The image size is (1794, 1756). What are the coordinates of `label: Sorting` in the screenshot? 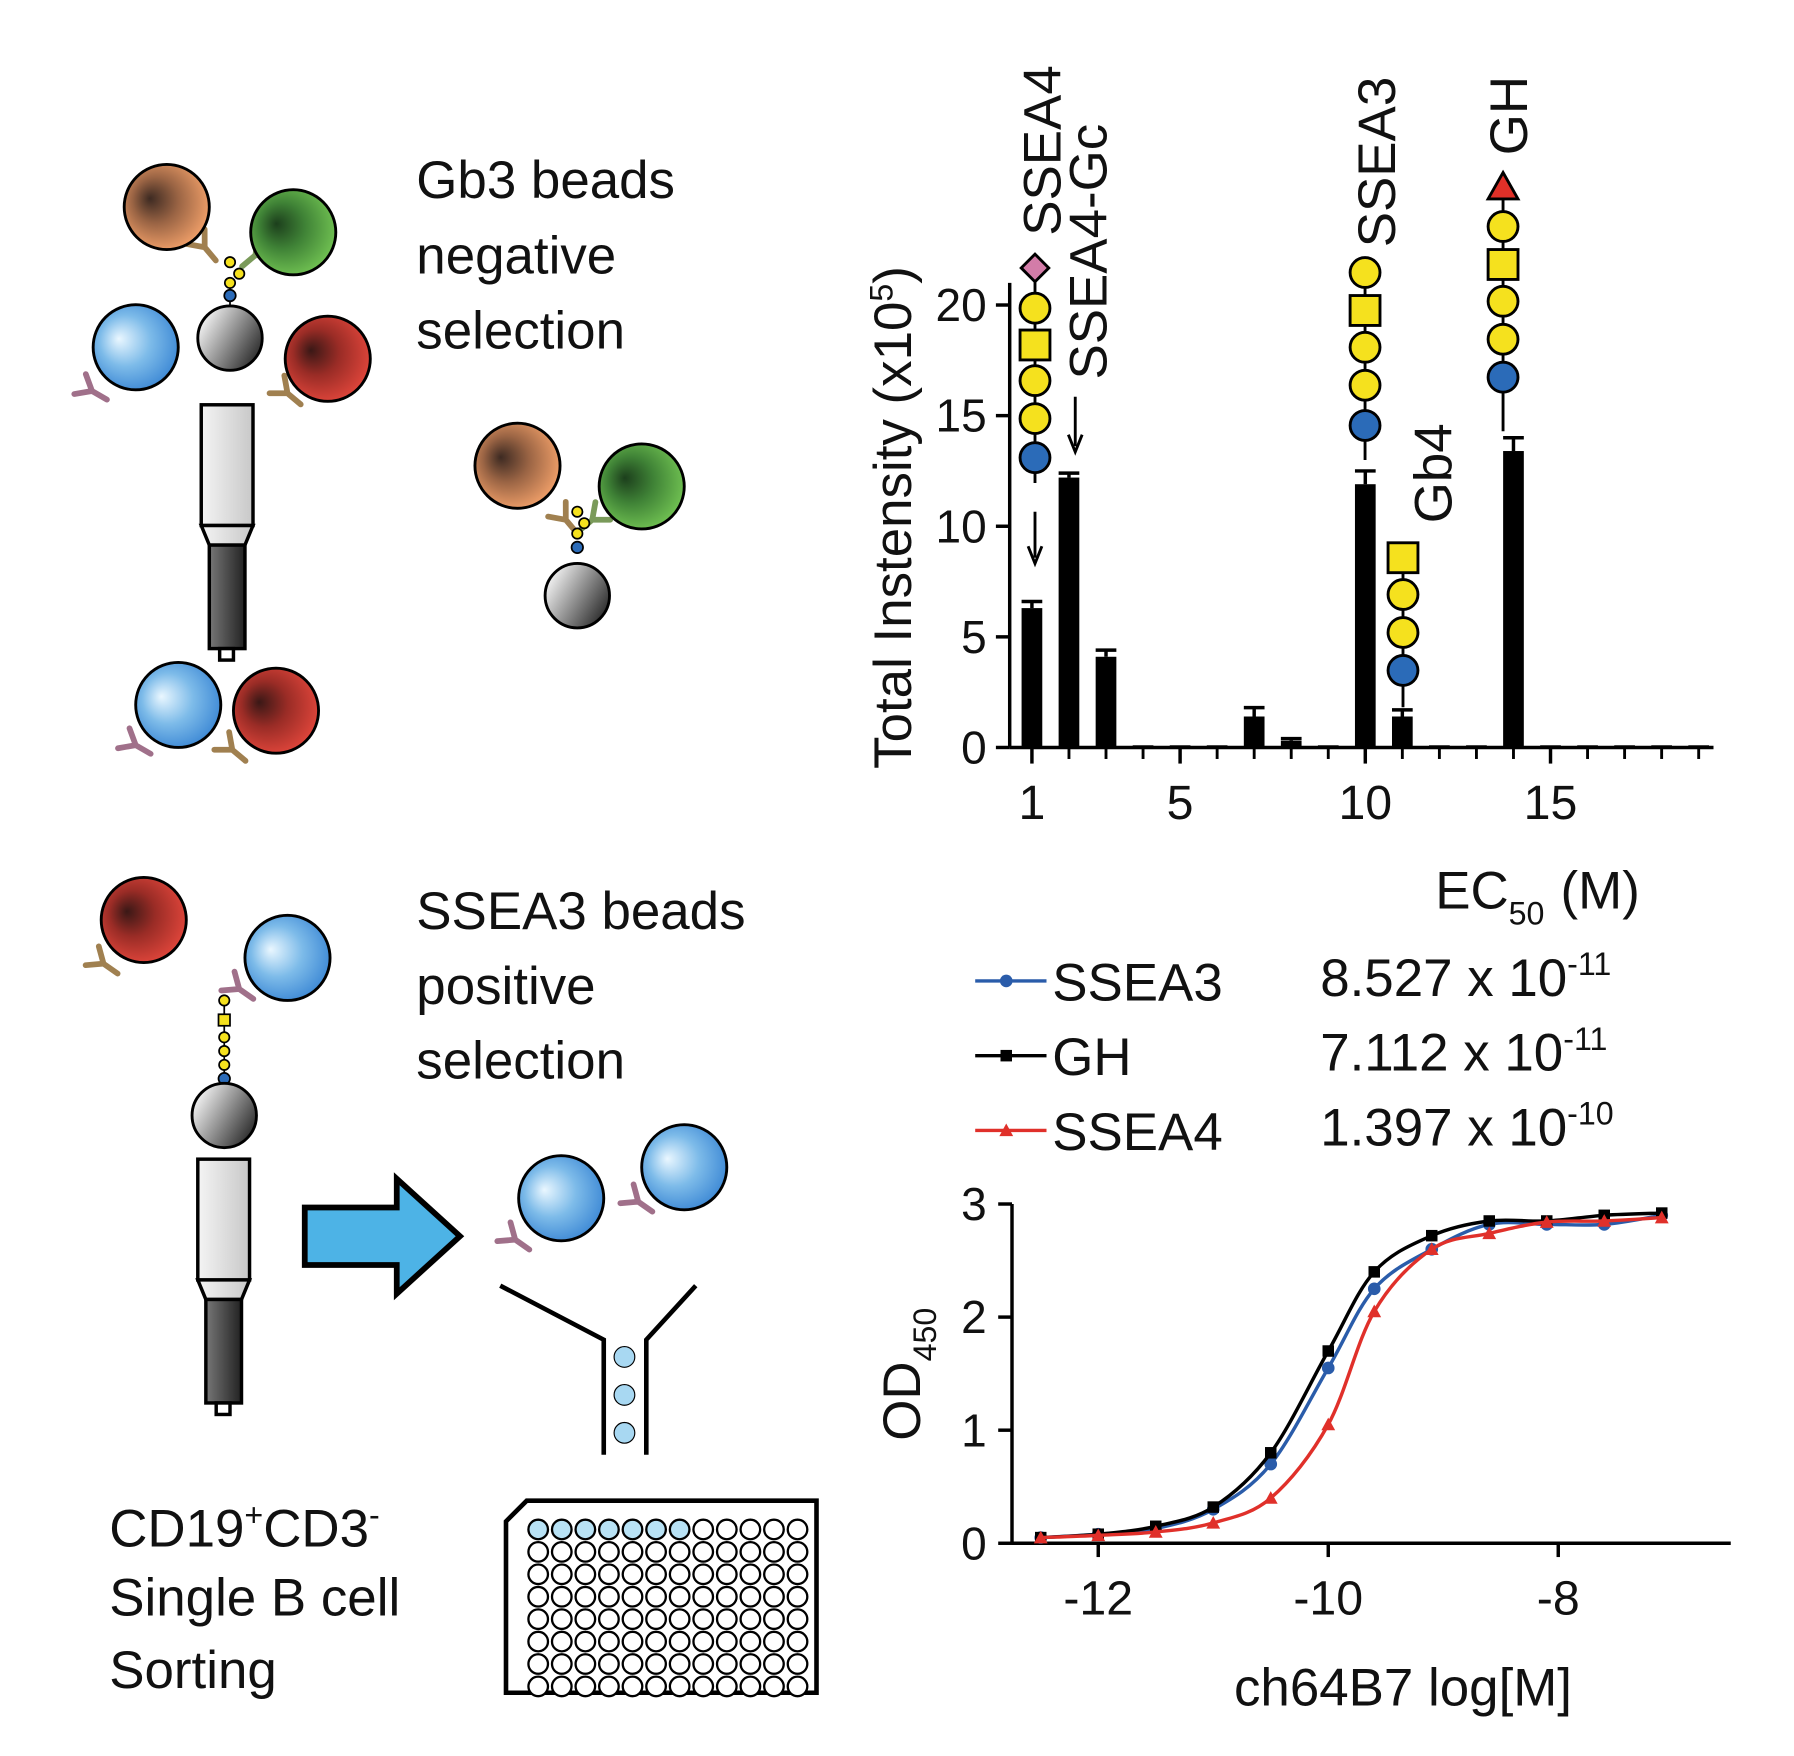 It's located at (193, 1670).